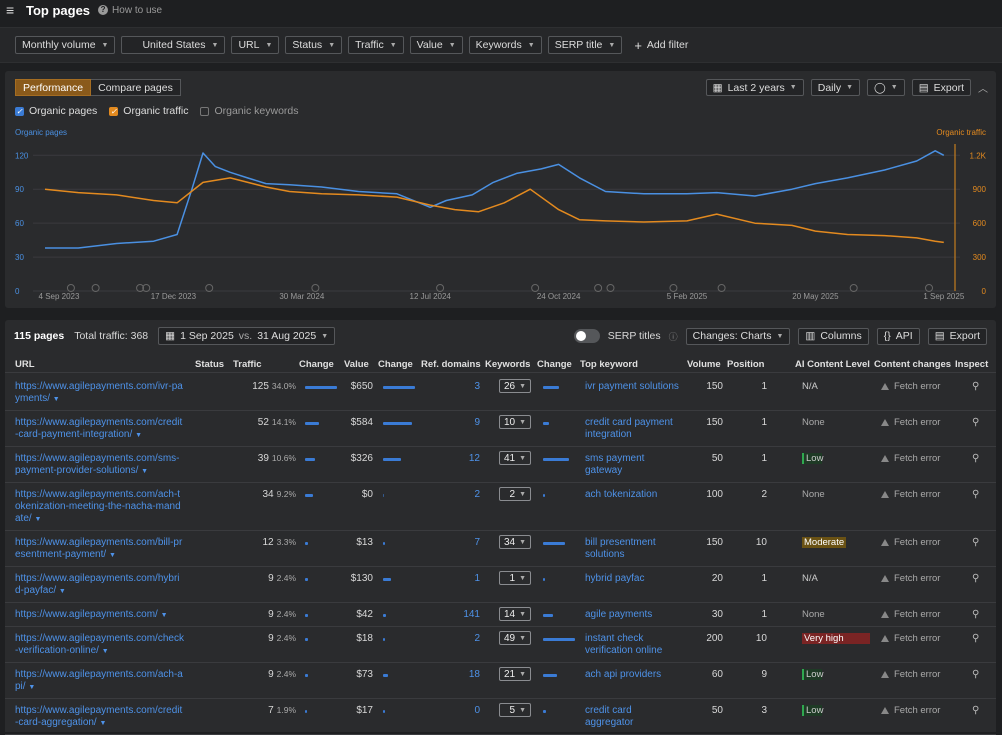  What do you see at coordinates (101, 615) in the screenshot?
I see `page-url-link: https://www.agilepayments.com/ ▼` at bounding box center [101, 615].